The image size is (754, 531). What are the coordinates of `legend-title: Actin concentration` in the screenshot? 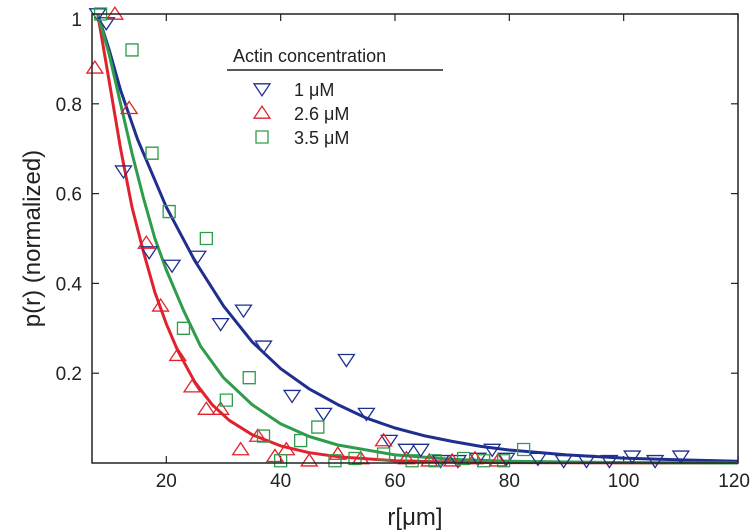 It's located at (309, 56).